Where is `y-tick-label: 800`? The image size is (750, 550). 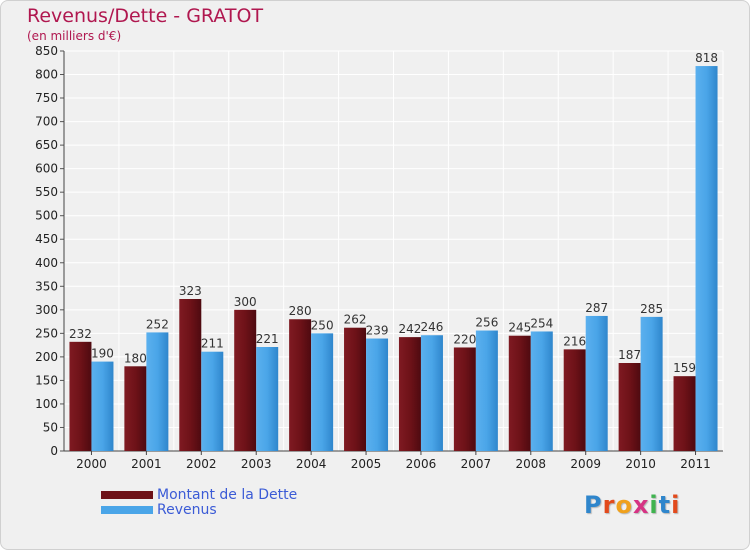
y-tick-label: 800 is located at coordinates (46, 75).